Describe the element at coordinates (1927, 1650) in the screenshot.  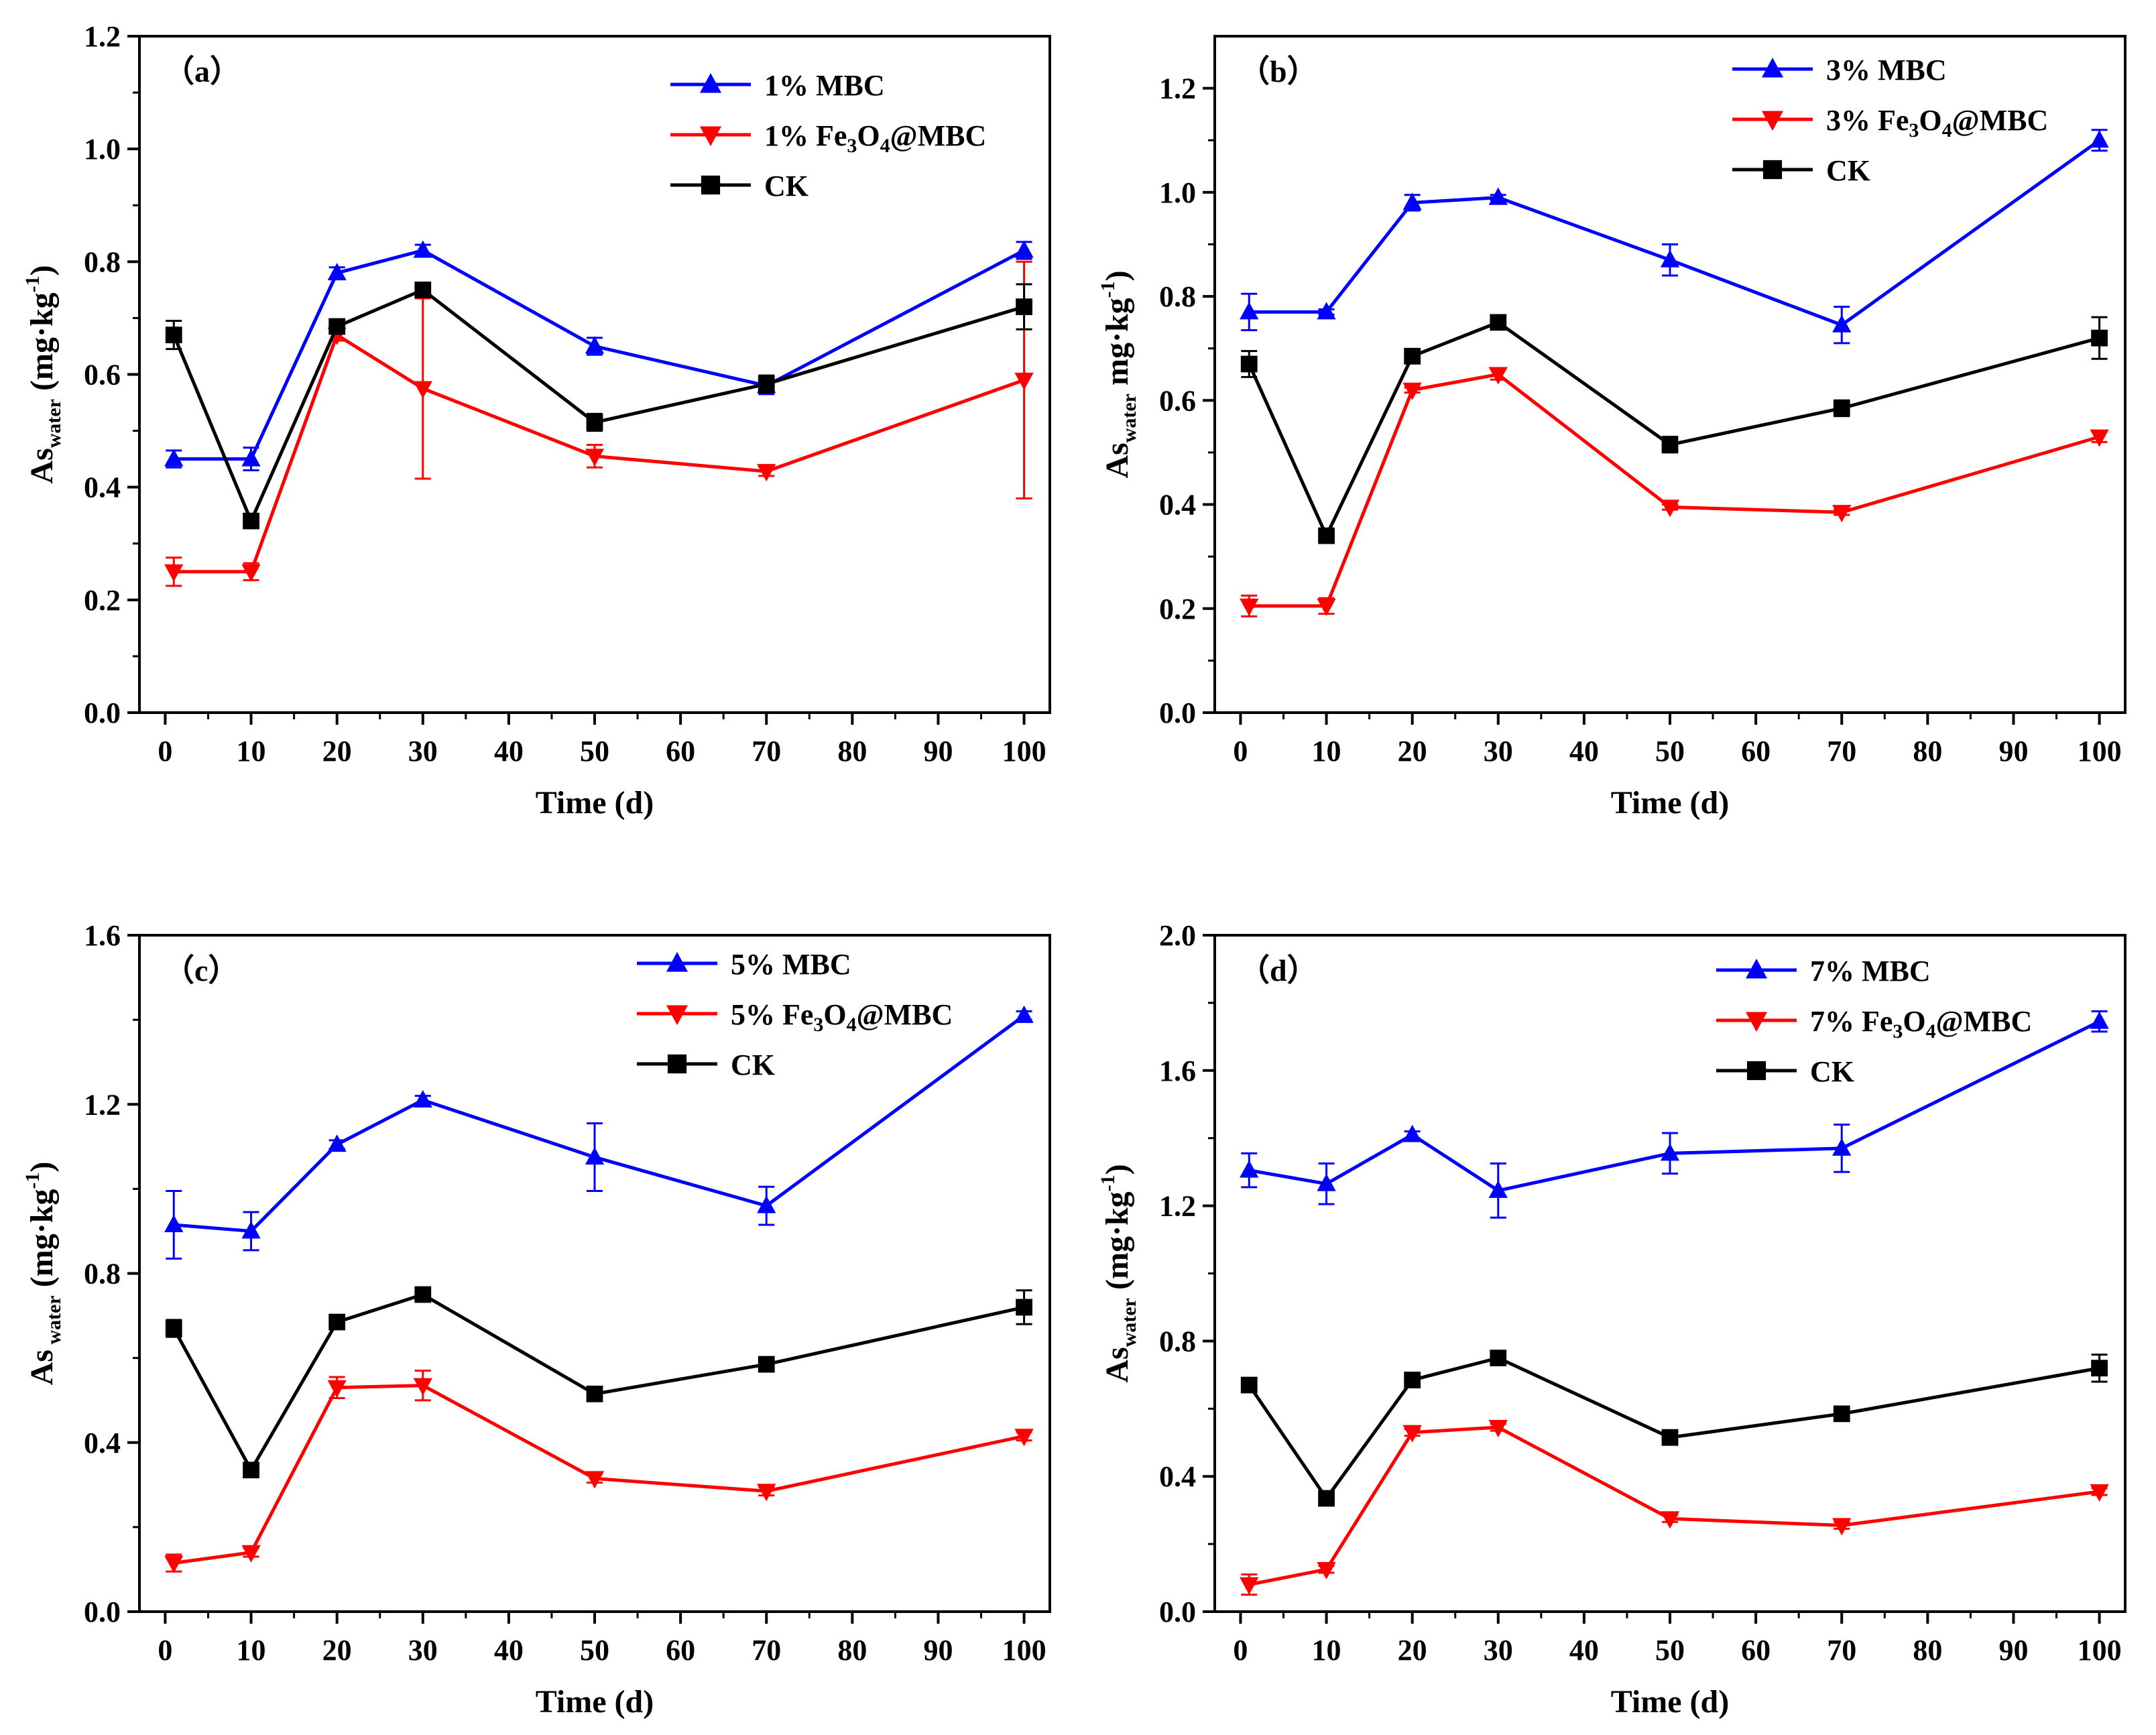
I see `x-tick-label: 80` at that location.